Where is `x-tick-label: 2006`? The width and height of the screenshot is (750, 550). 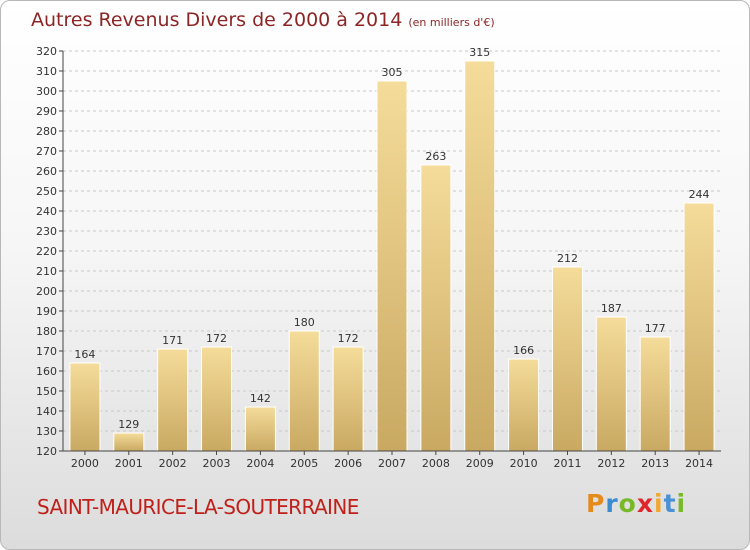
x-tick-label: 2006 is located at coordinates (348, 463).